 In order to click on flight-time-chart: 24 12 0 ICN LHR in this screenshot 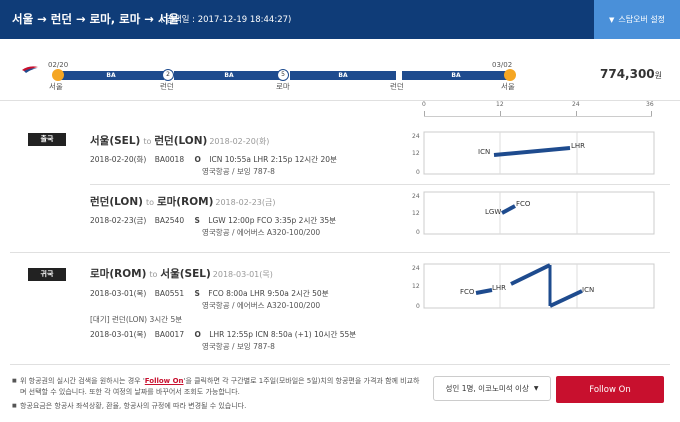, I will do `click(533, 153)`.